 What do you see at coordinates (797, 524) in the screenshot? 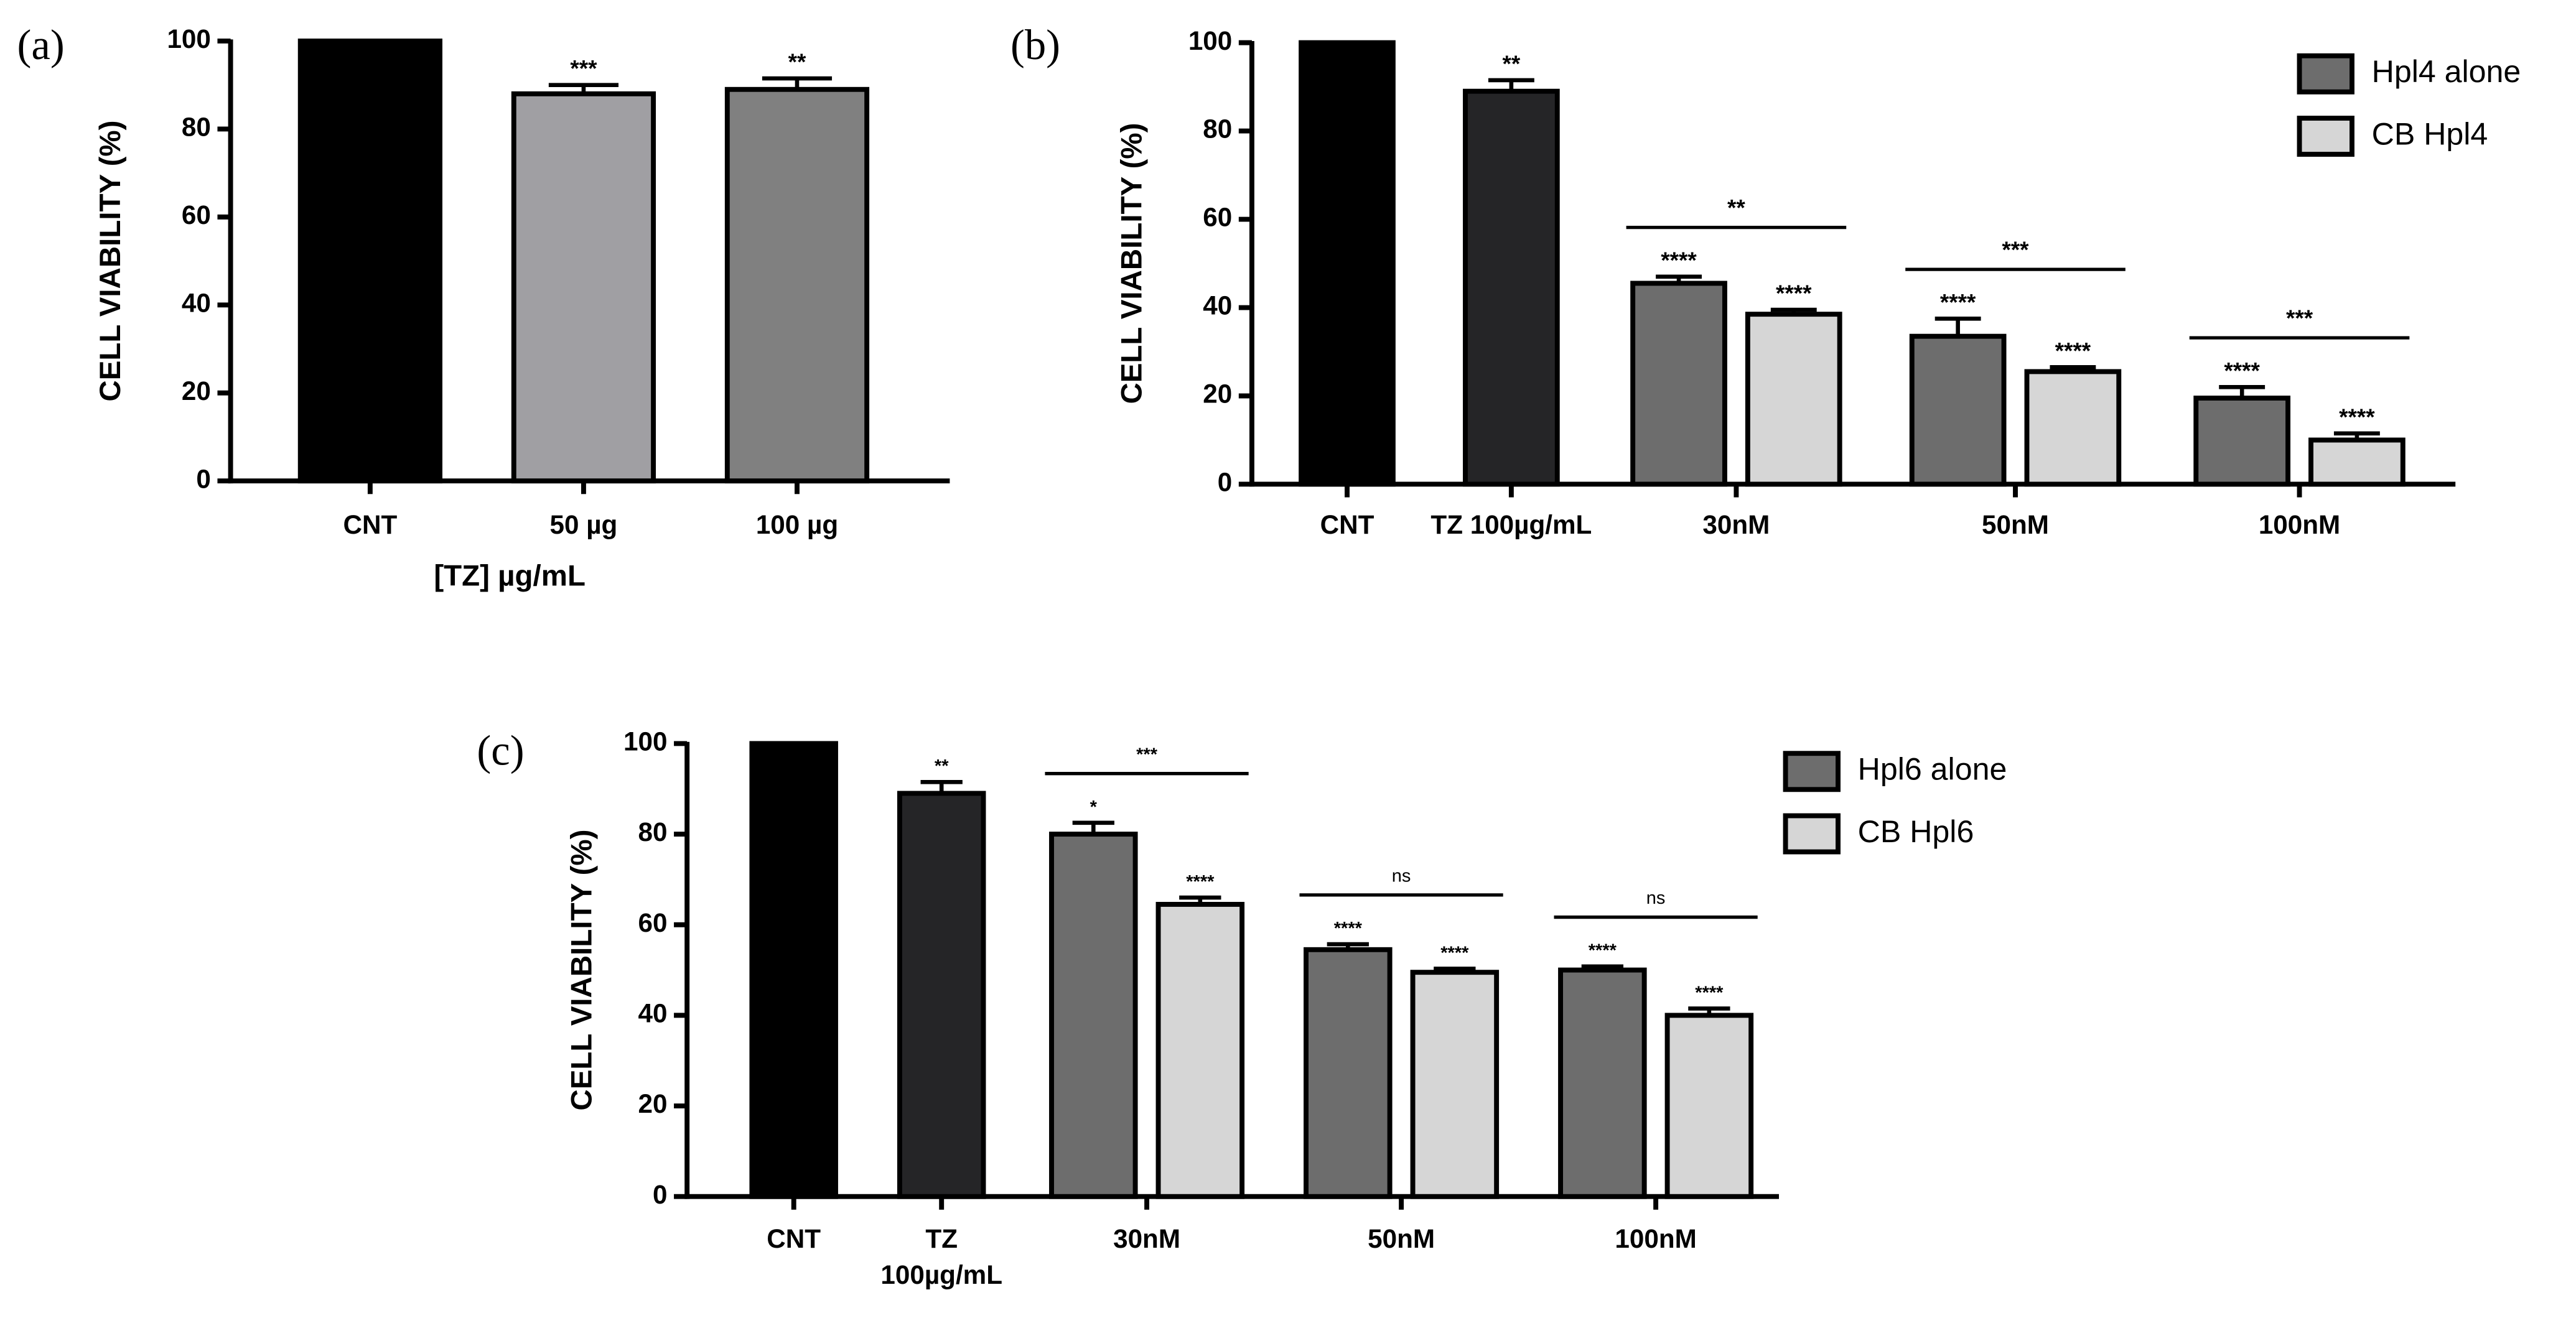
I see `x-tick-label: 100 µg` at bounding box center [797, 524].